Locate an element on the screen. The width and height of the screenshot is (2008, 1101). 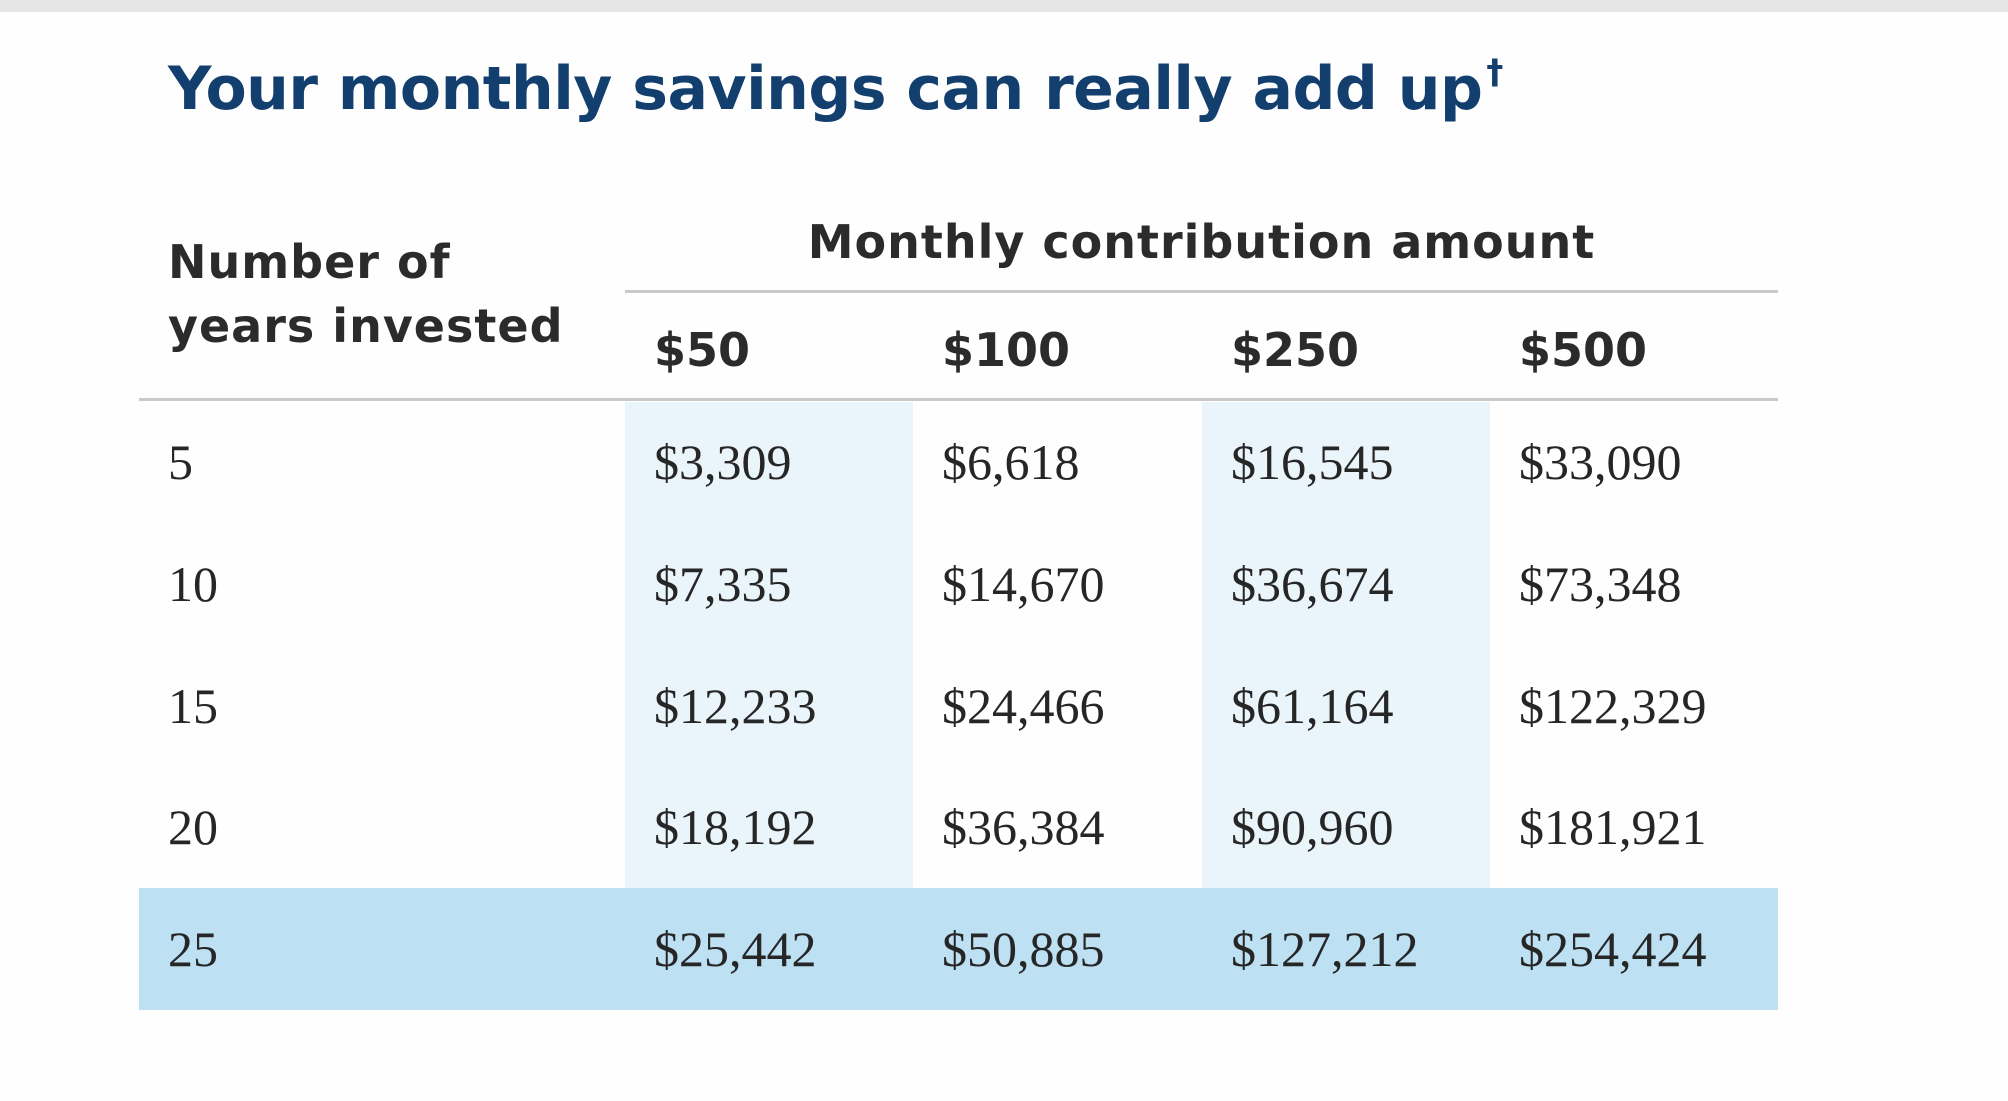
title-text: Your monthly savings can really add up is located at coordinates (825, 89).